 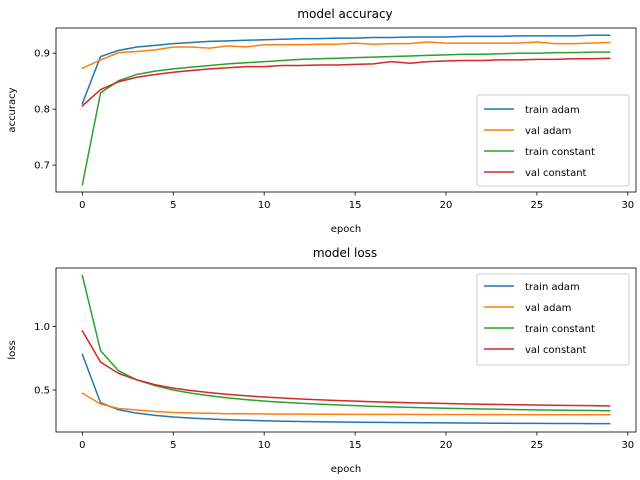 I want to click on accuracy-title: model accuracy, so click(x=344, y=14).